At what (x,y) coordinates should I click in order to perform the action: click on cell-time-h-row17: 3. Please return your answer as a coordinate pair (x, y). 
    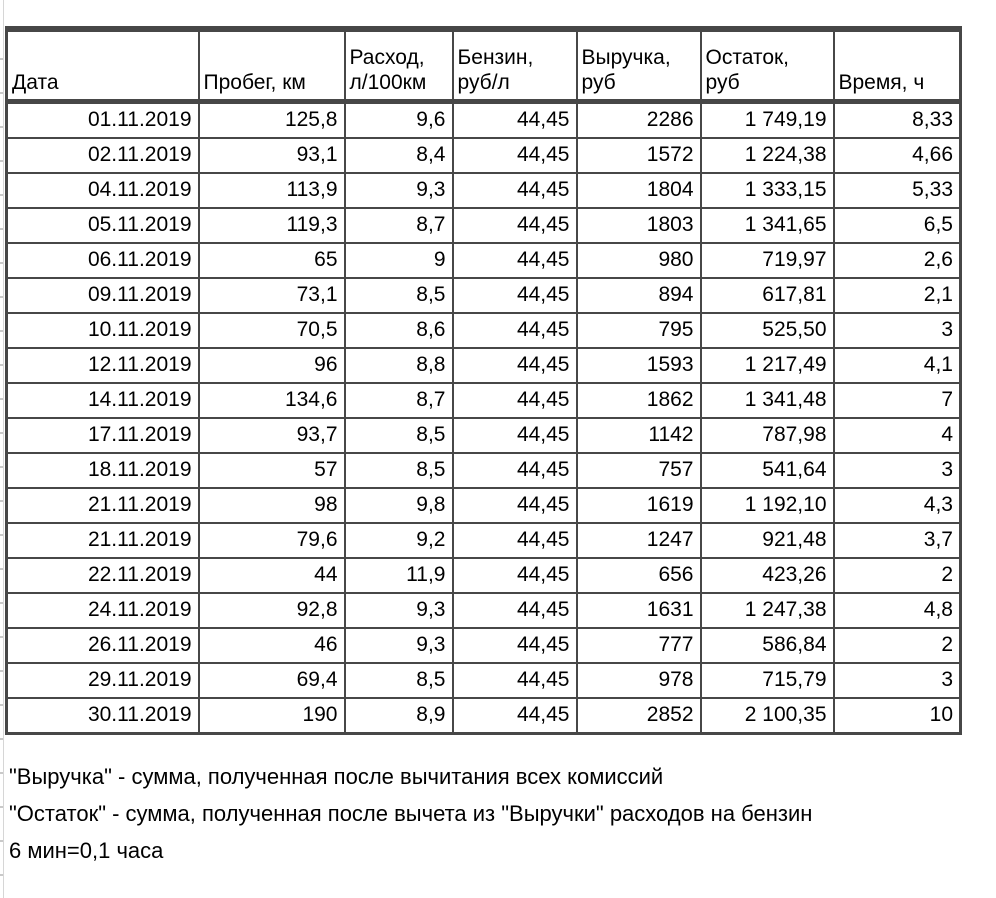
    Looking at the image, I should click on (897, 680).